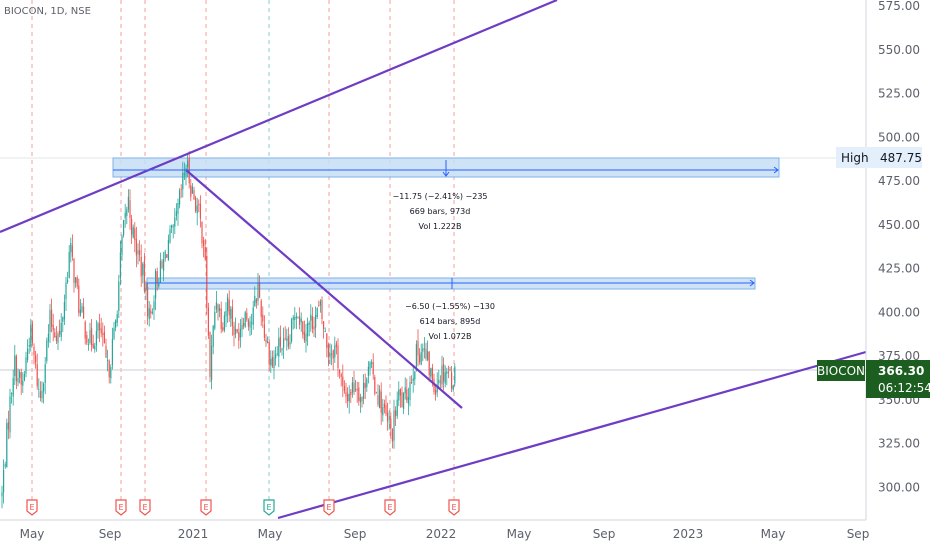  Describe the element at coordinates (899, 225) in the screenshot. I see `price-tick-5: 450.00` at that location.